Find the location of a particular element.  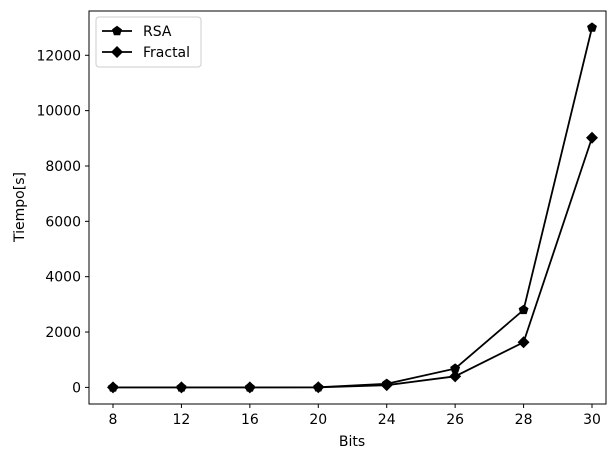

legend-box is located at coordinates (148, 42).